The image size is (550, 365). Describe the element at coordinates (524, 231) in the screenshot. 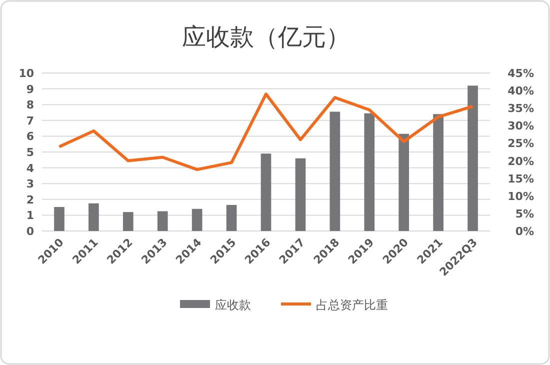

I see `y2-tick-label: 0%` at that location.